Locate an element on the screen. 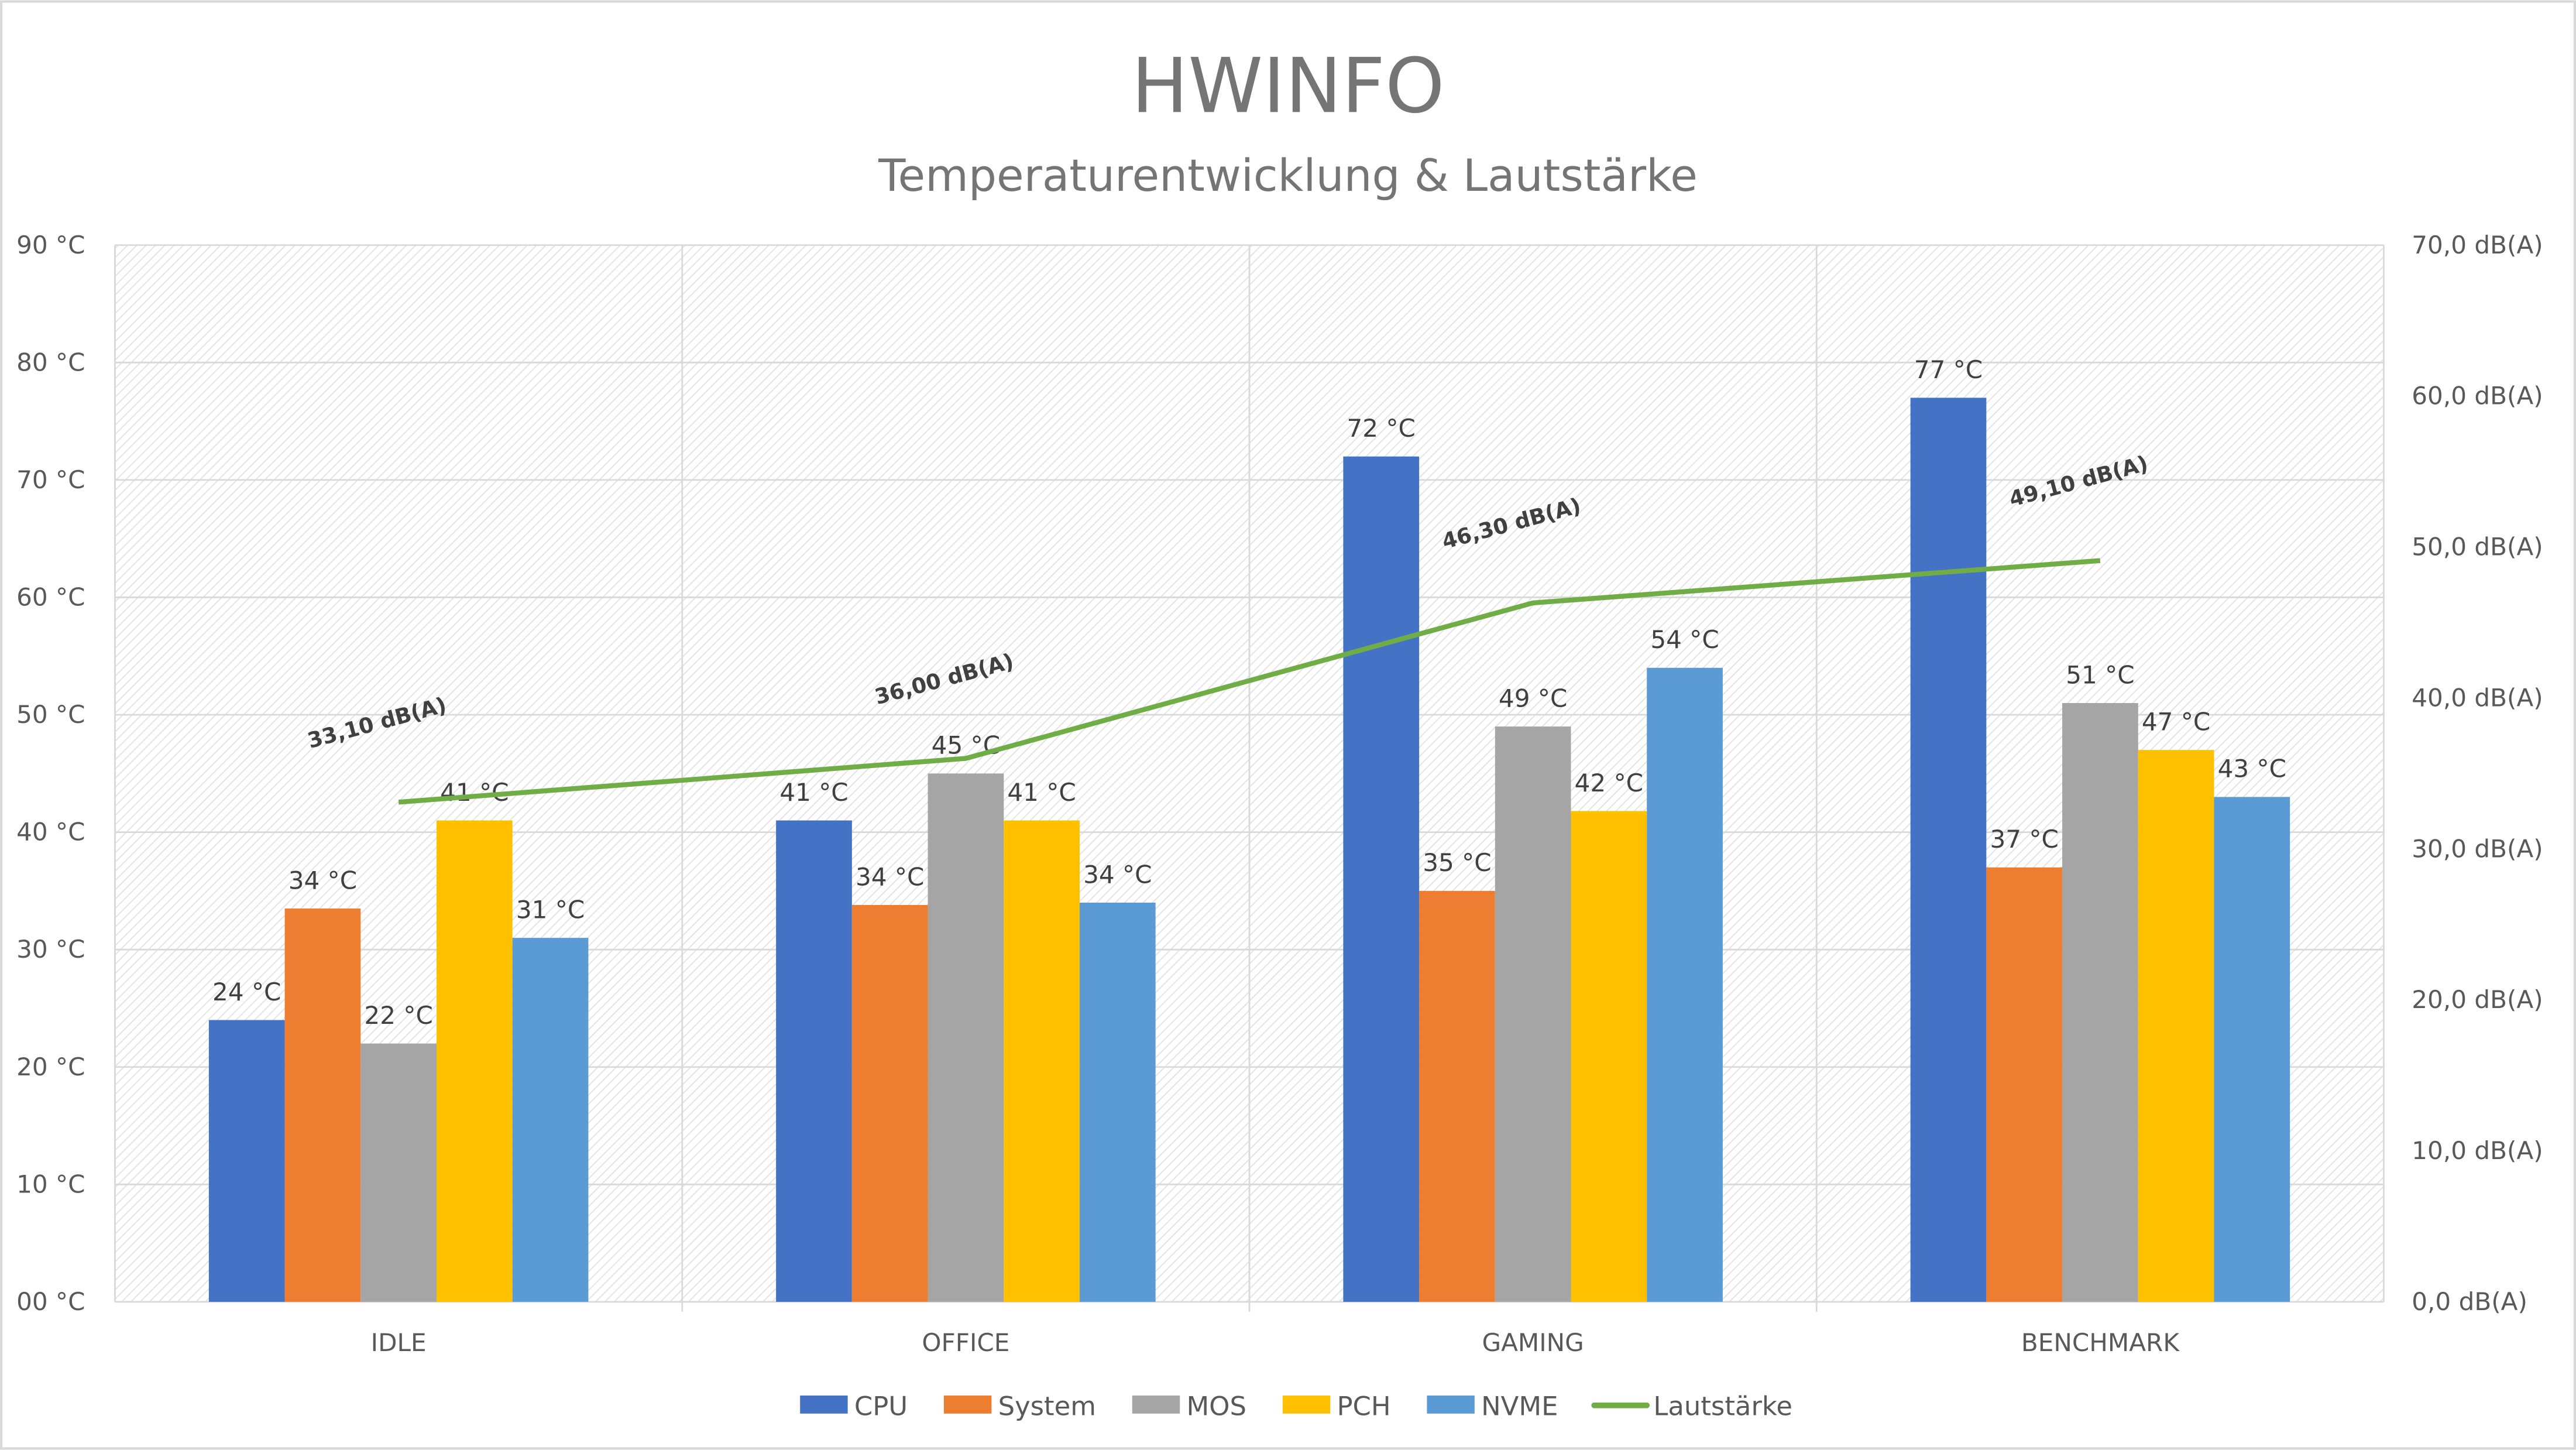  y-left-tick-label: 40 °C is located at coordinates (51, 832).